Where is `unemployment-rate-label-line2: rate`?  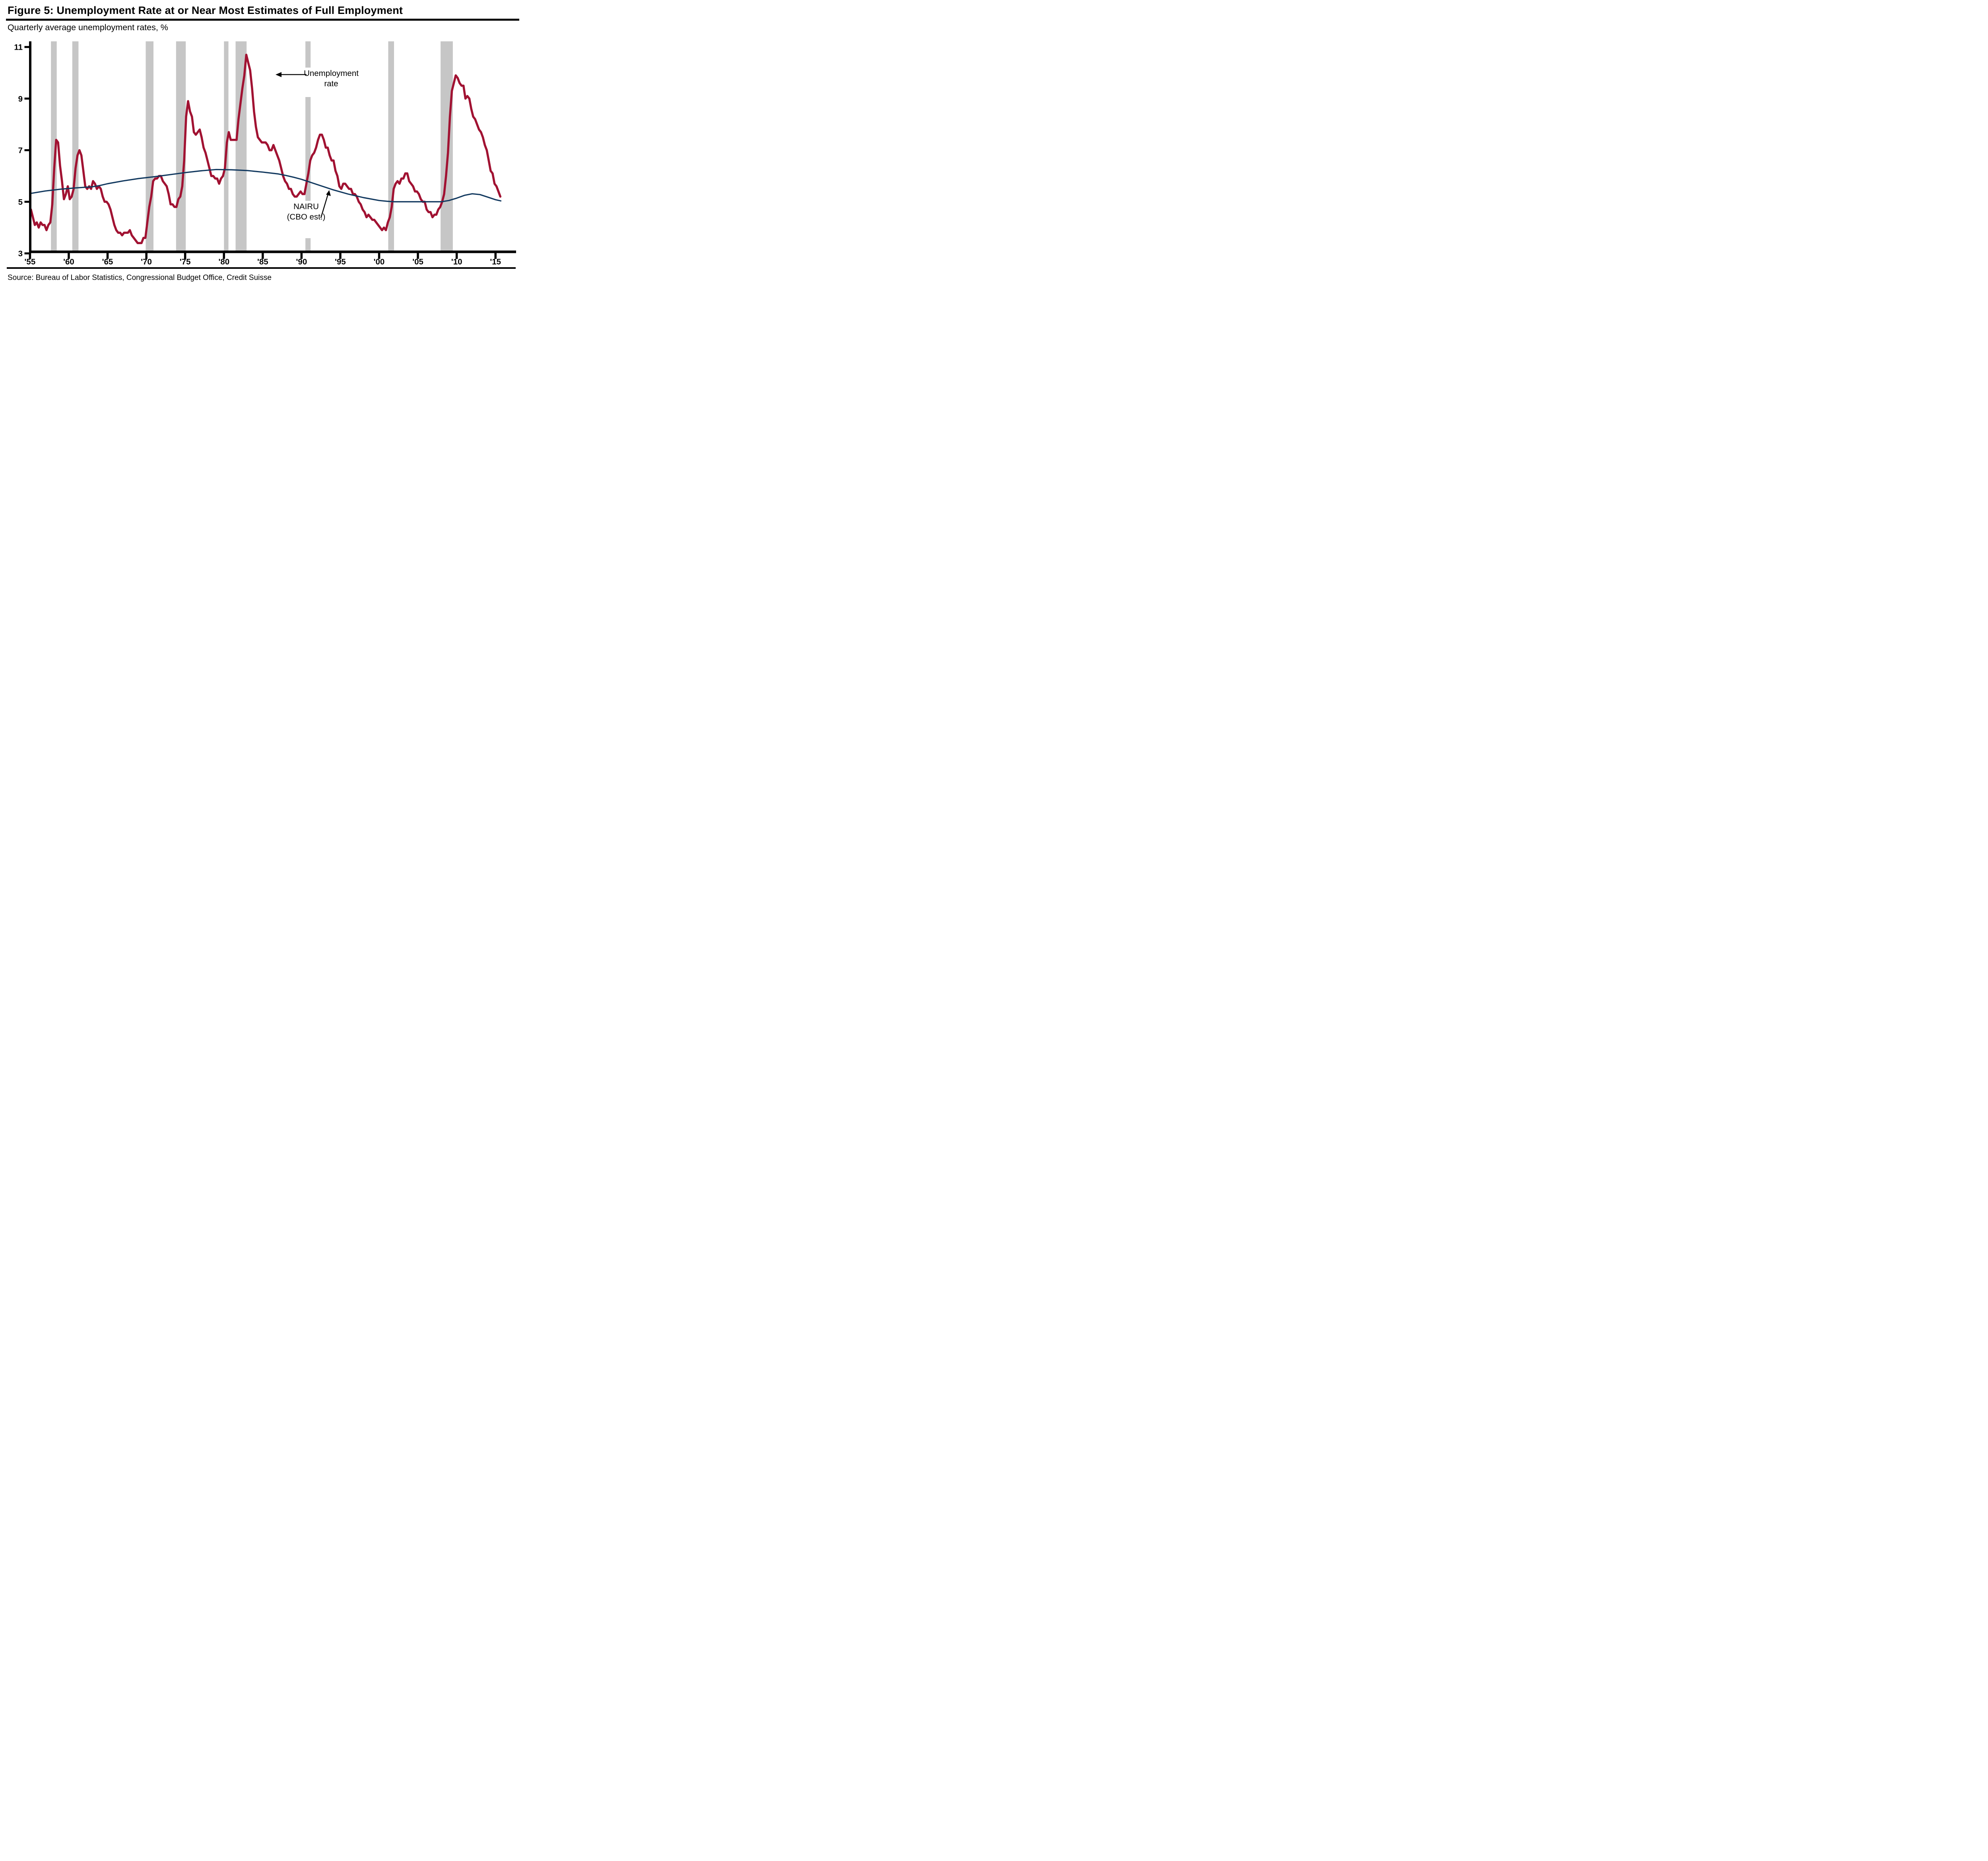 unemployment-rate-label-line2: rate is located at coordinates (331, 83).